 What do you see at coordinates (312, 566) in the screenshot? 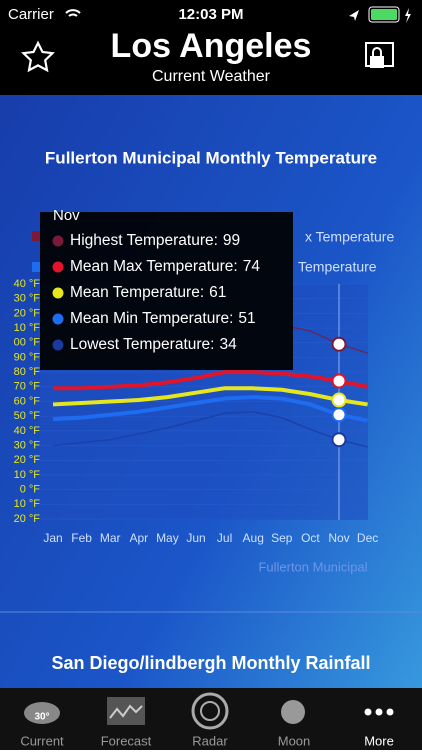
I see `chart-credit: Fullerton Municipal` at bounding box center [312, 566].